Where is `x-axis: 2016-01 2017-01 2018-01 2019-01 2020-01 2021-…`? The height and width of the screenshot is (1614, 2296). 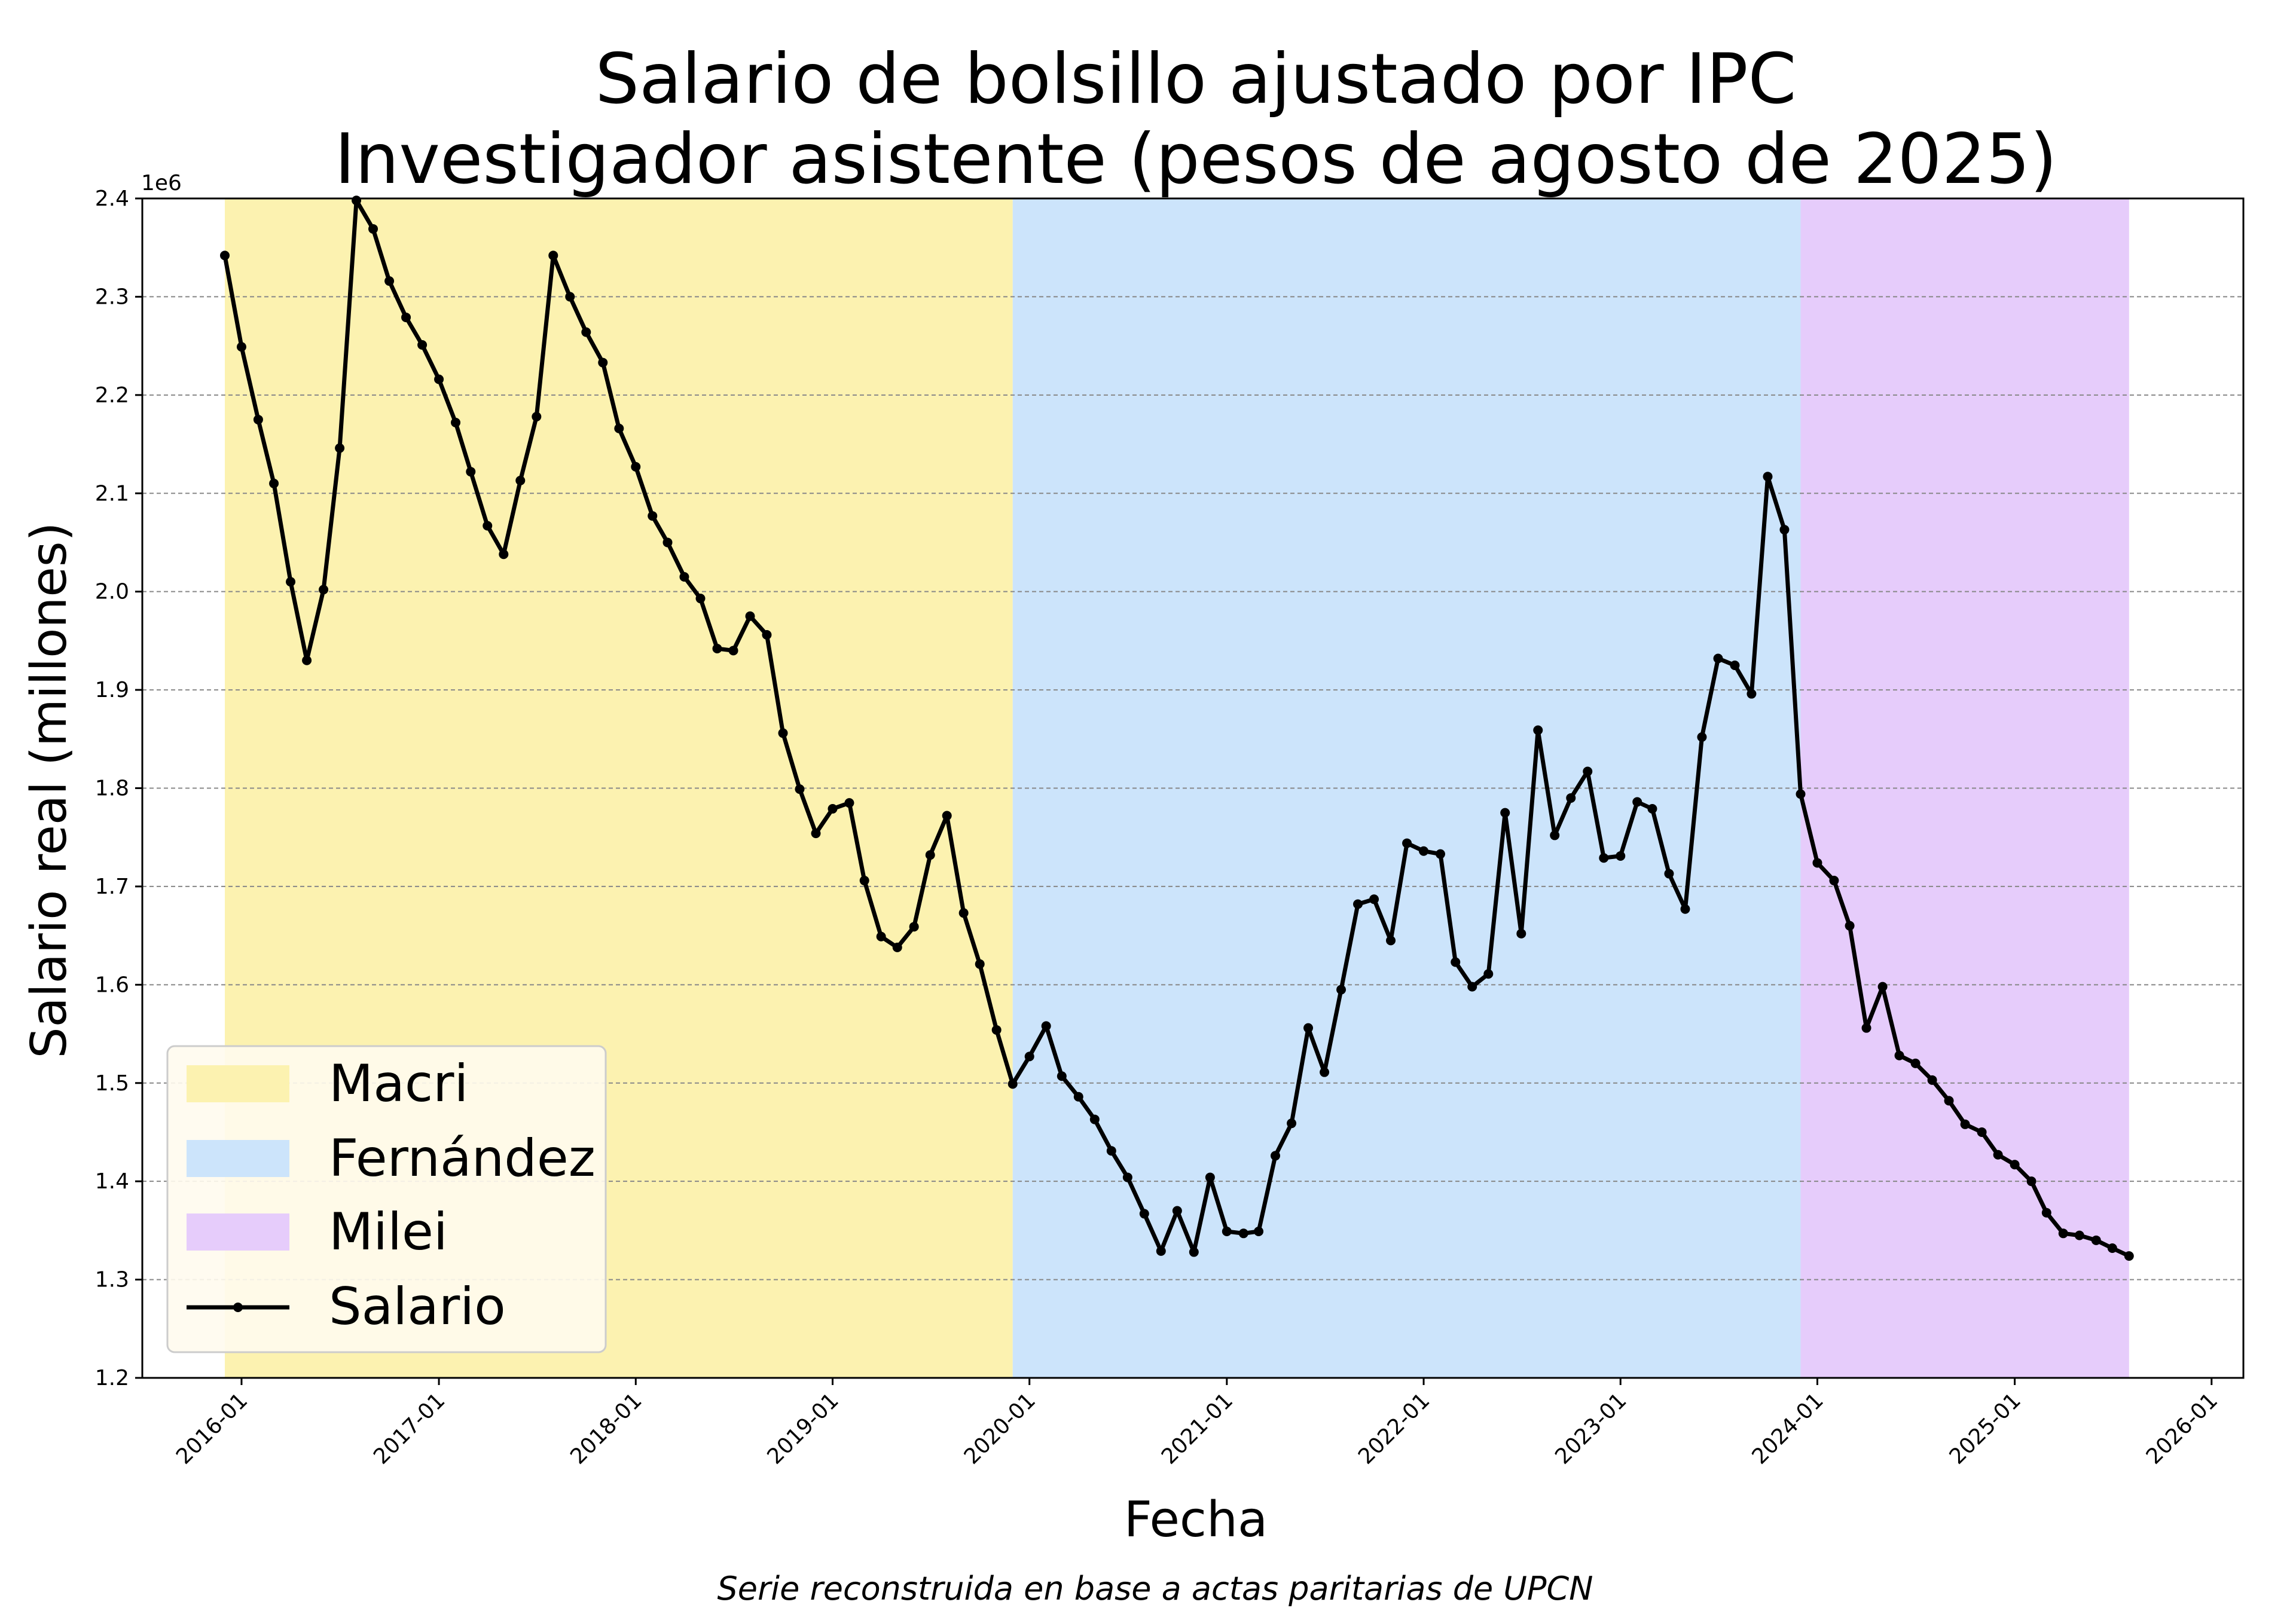
x-axis: 2016-01 2017-01 2018-01 2019-01 2020-01 2021-… is located at coordinates (1197, 1423).